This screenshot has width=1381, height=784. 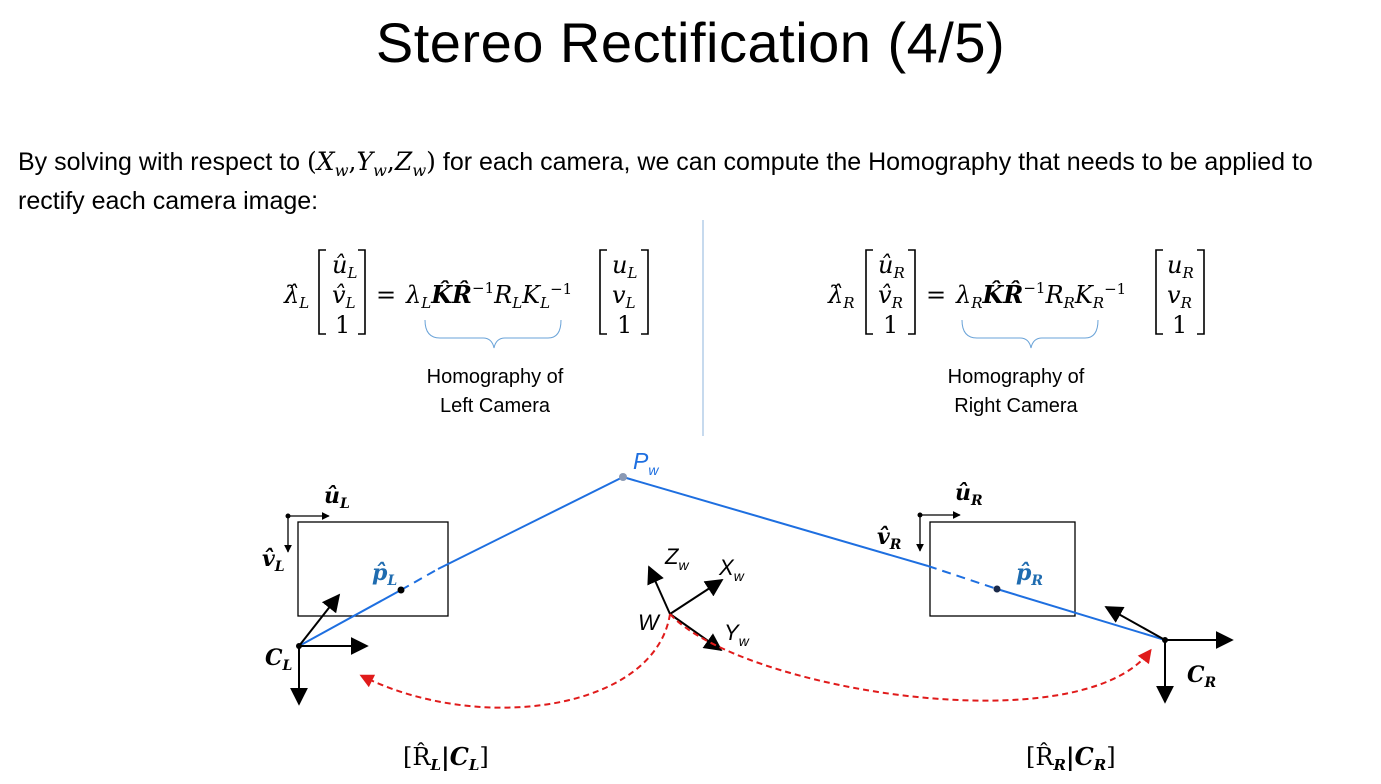 I want to click on left-caption-line1: Homography of, so click(x=495, y=377).